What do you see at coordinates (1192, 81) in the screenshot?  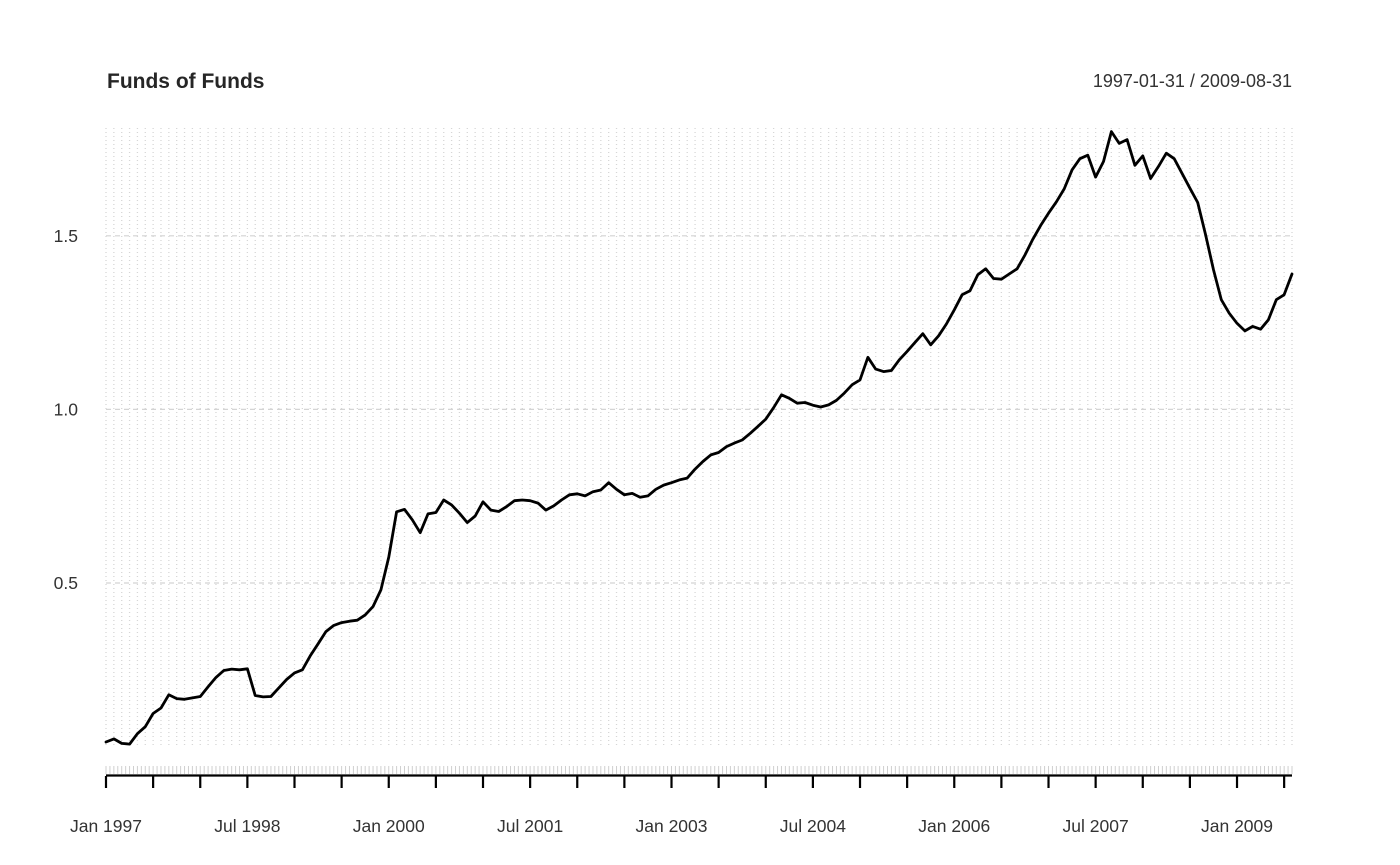 I see `chart-date-range: 1997-01-31 / 2009-08-31` at bounding box center [1192, 81].